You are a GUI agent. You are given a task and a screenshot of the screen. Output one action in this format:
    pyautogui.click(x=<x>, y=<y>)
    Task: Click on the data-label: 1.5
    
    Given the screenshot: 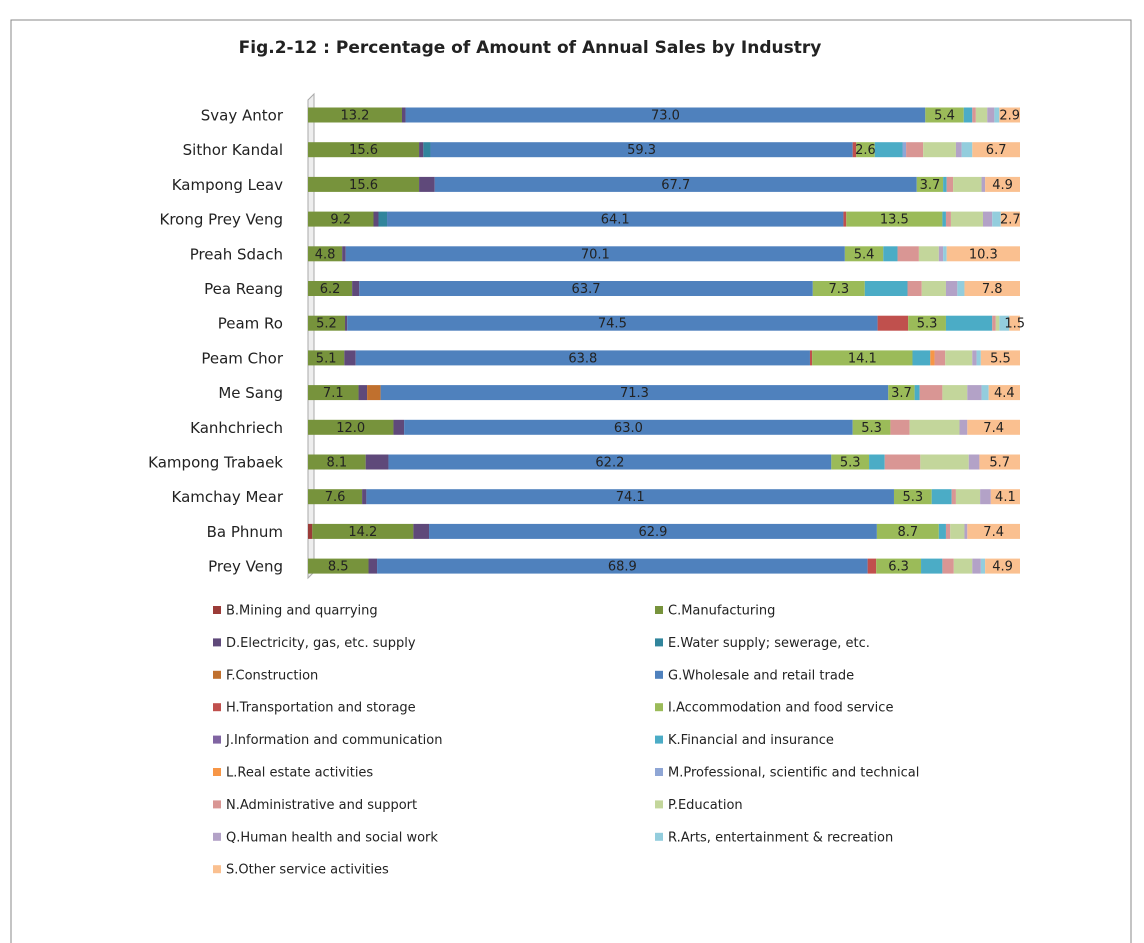 What is the action you would take?
    pyautogui.click(x=1014, y=324)
    